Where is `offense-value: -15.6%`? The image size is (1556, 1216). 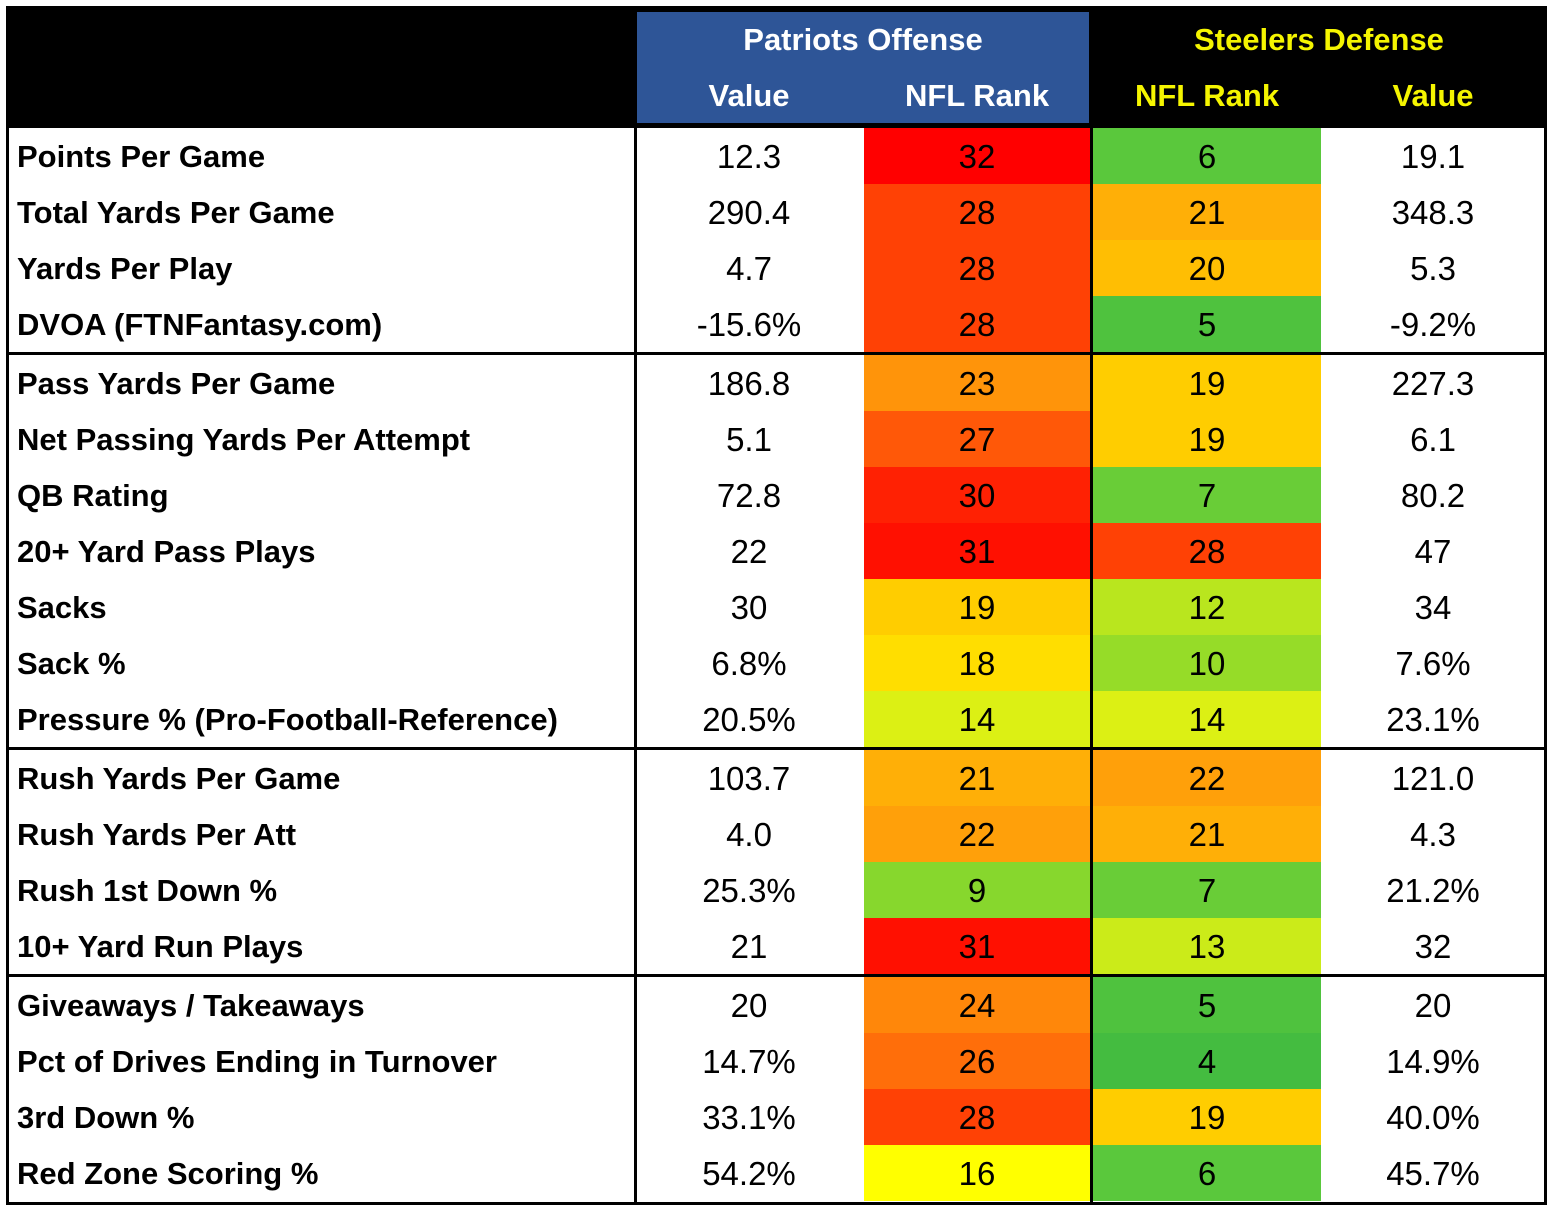
offense-value: -15.6% is located at coordinates (749, 324).